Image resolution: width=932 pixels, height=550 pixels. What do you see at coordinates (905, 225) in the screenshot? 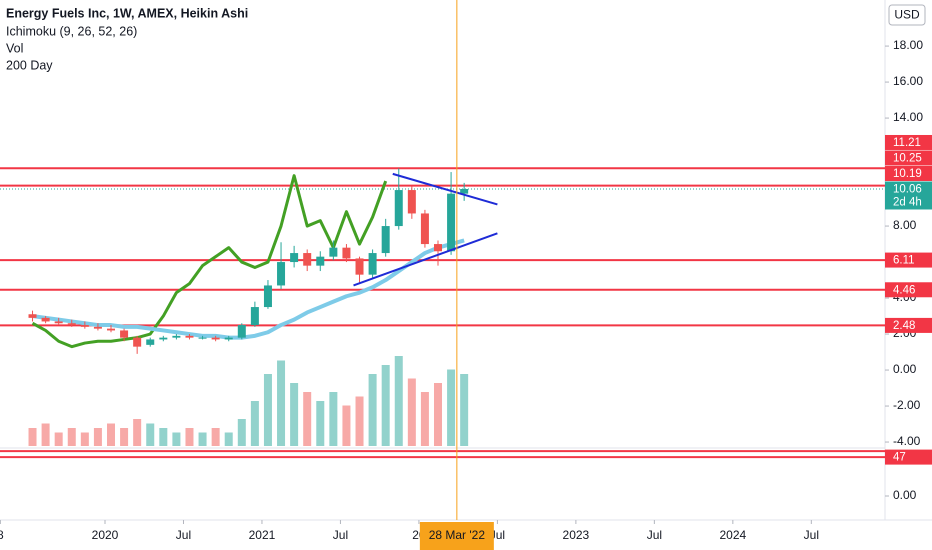
I see `y-tick-label: 8.00` at bounding box center [905, 225].